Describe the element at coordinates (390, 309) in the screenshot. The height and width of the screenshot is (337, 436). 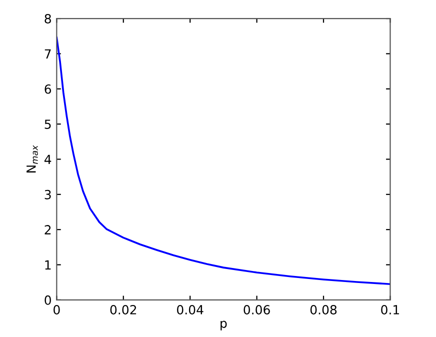
I see `x-tick-label: 0.1` at that location.